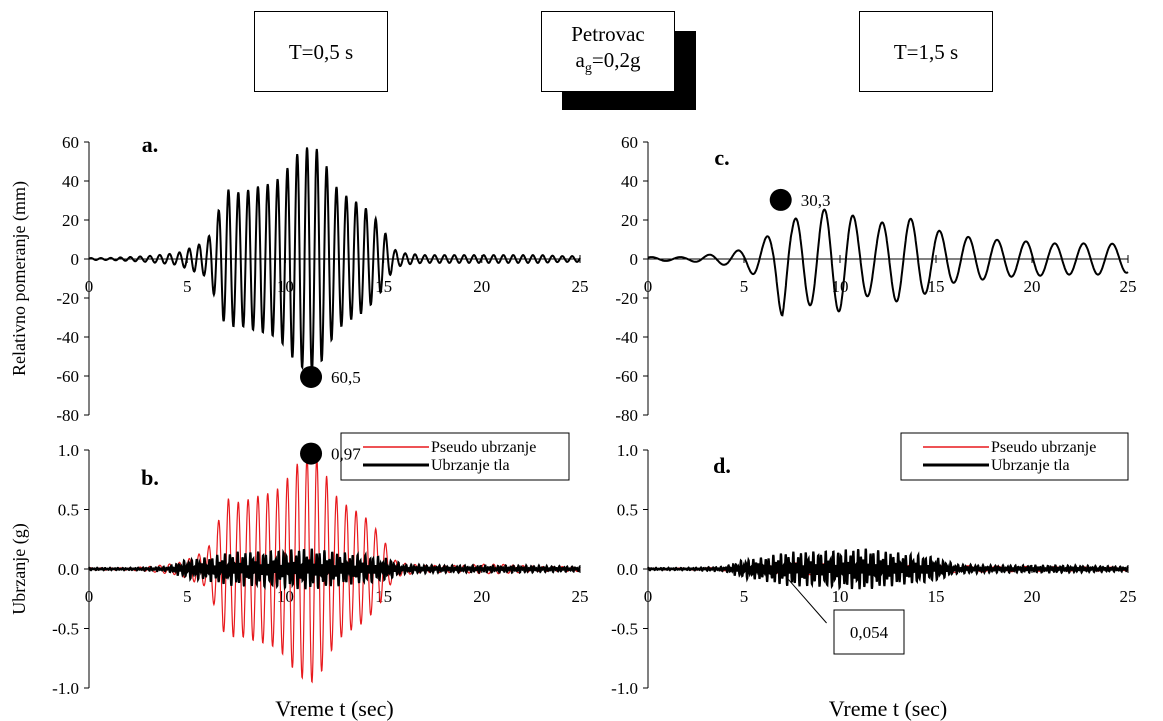 This screenshot has width=1163, height=721. I want to click on panel-label: c., so click(721, 157).